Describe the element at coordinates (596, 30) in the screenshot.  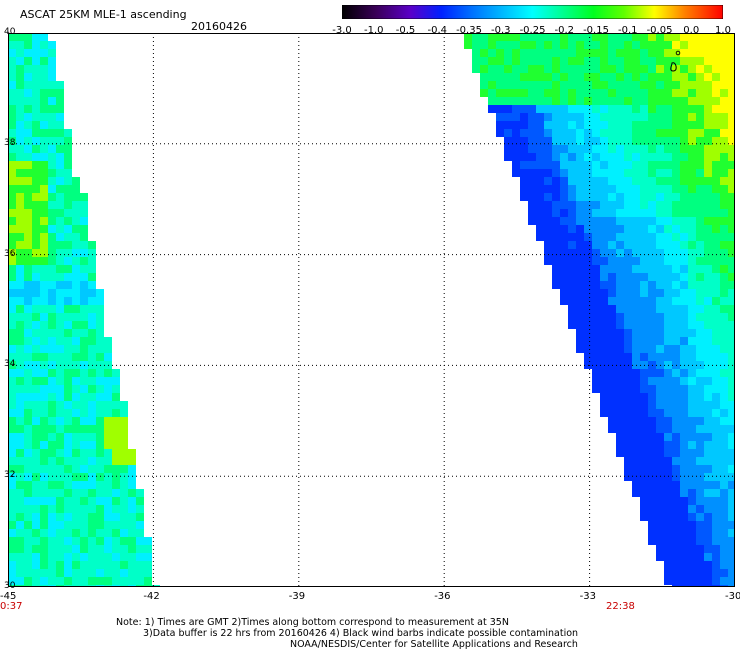
I see `colorbar-tick-label: -0.15` at that location.